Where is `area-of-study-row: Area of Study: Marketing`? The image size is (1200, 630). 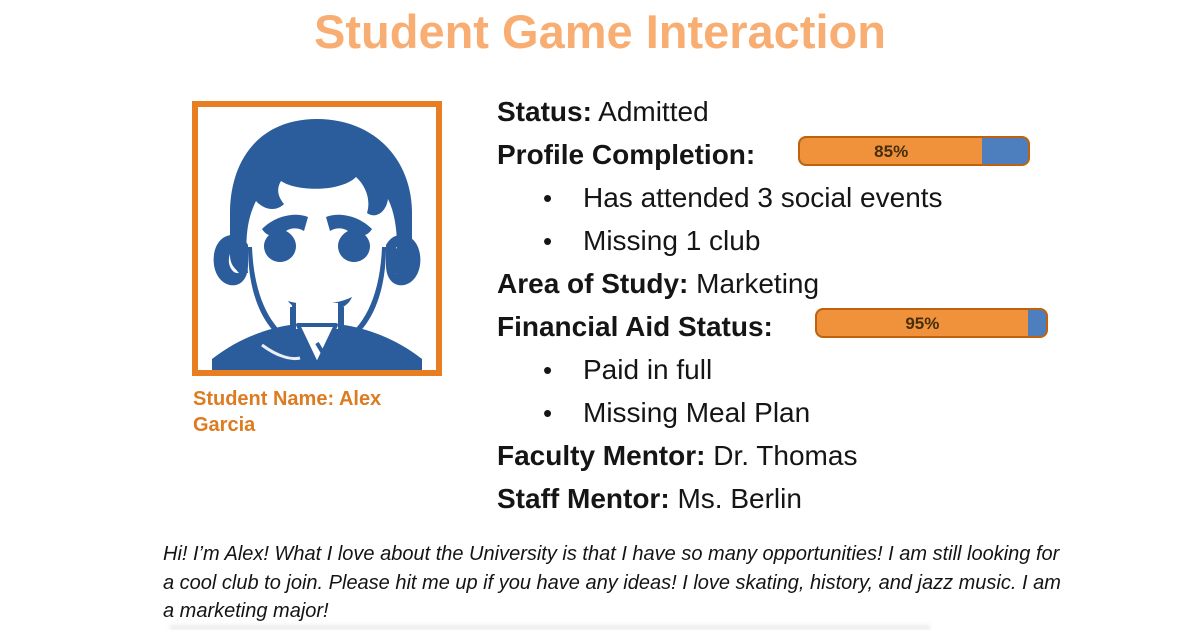 area-of-study-row: Area of Study: Marketing is located at coordinates (797, 283).